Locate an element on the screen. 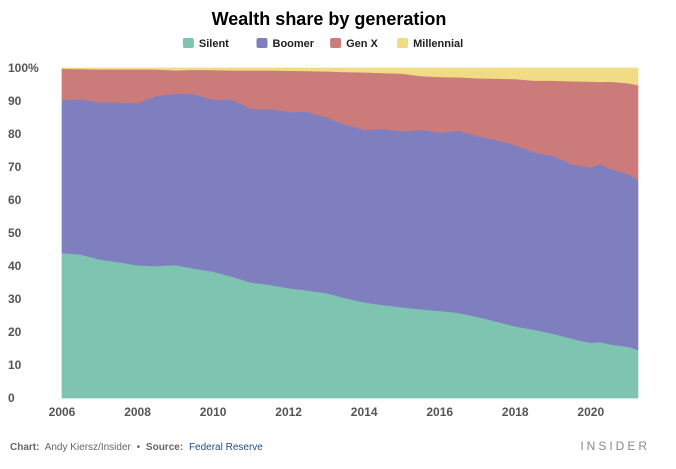 Image resolution: width=676 pixels, height=469 pixels. legend-swatch-silent is located at coordinates (188, 43).